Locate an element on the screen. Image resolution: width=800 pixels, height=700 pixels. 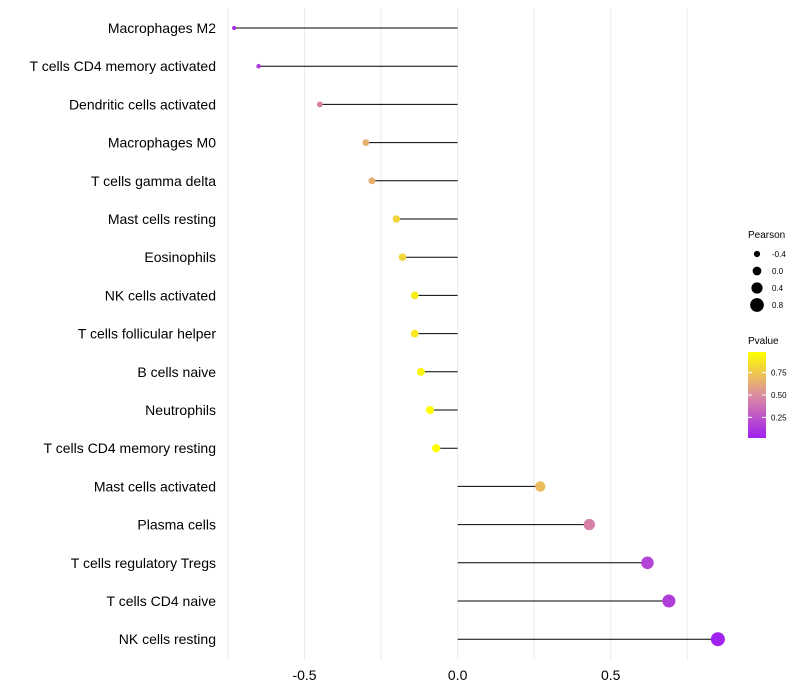
pvalue-colorbar is located at coordinates (757, 395).